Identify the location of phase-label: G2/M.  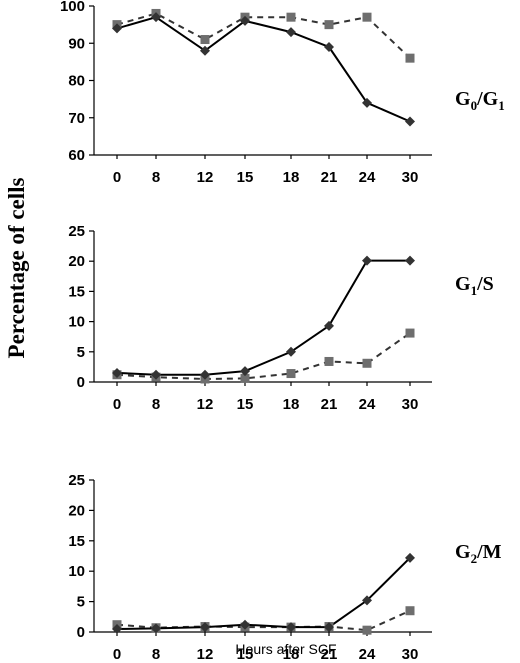
(478, 553).